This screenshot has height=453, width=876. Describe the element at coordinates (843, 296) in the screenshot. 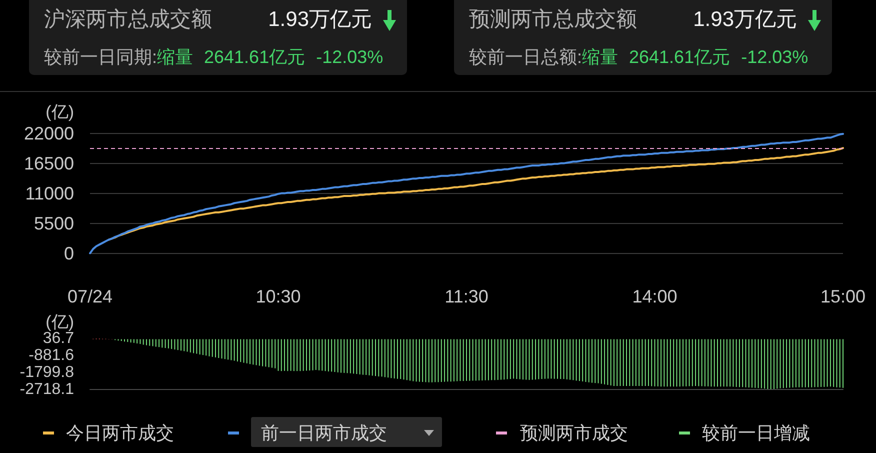

I see `x-tick-label: 15:00` at that location.